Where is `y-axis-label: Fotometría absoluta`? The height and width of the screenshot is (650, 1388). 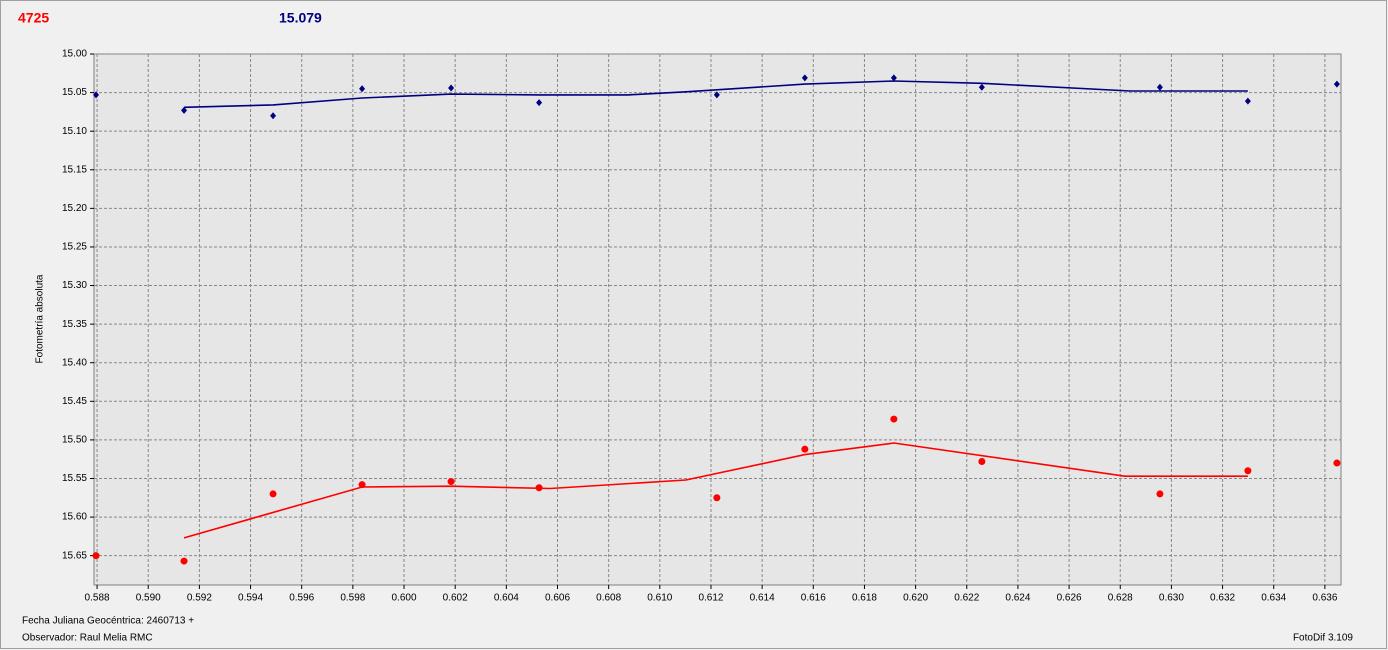
y-axis-label: Fotometría absoluta is located at coordinates (40, 318).